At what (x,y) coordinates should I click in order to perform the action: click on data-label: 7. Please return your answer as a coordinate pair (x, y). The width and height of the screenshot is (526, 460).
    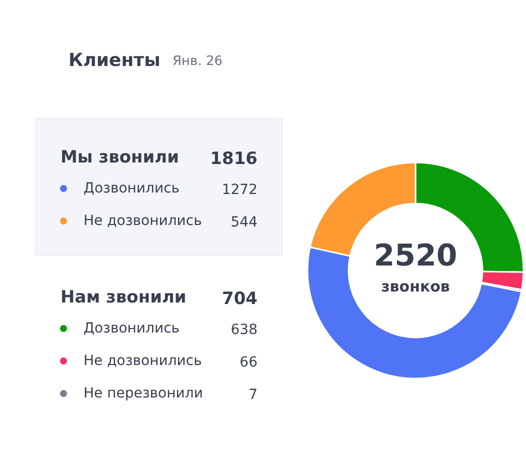
    Looking at the image, I should click on (253, 395).